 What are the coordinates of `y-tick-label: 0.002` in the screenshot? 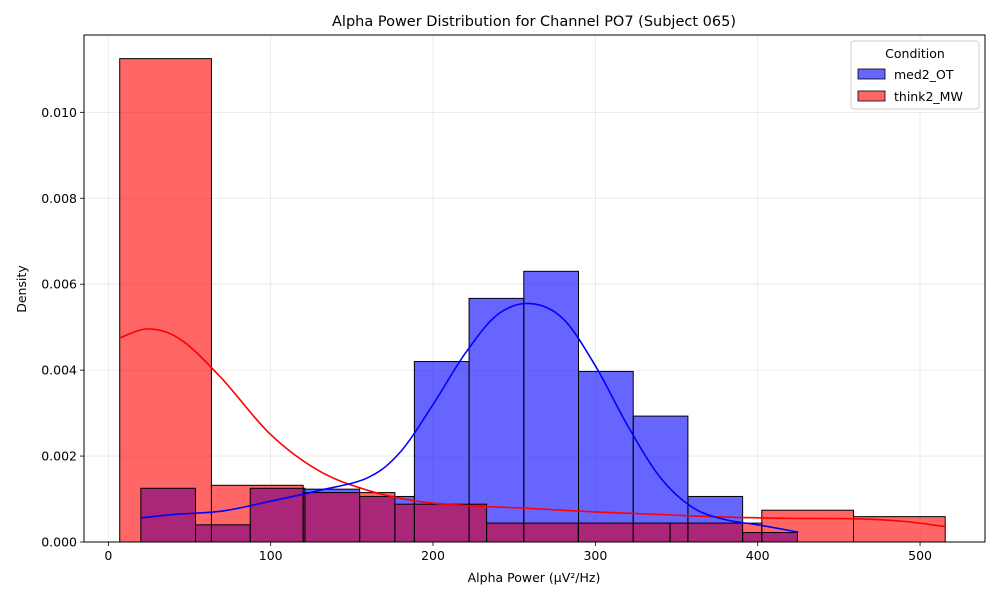 It's located at (59, 456).